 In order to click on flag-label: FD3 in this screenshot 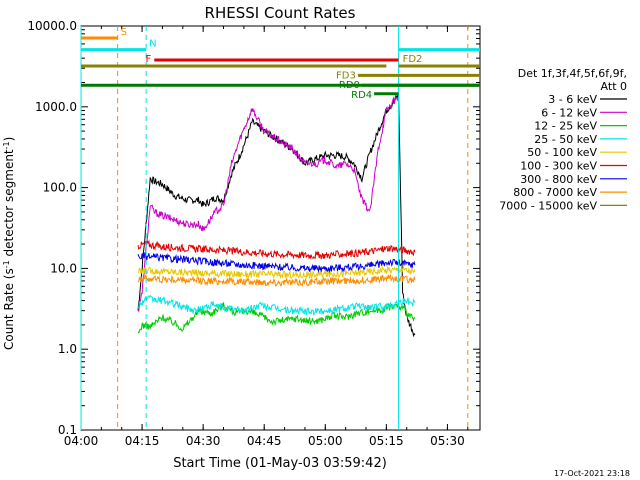, I will do `click(346, 75)`.